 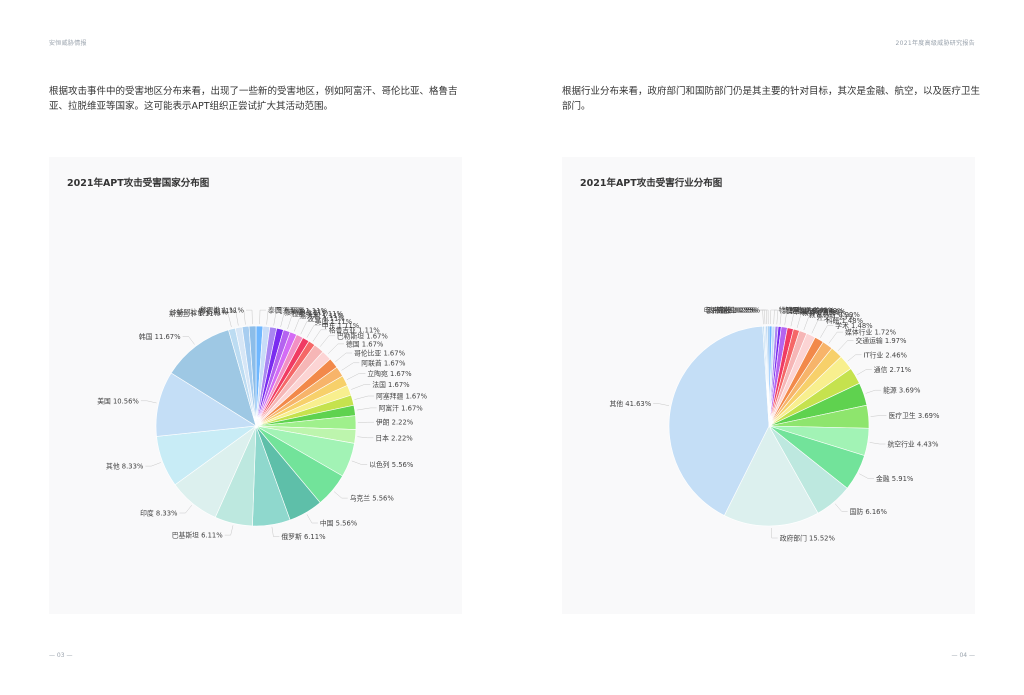 I want to click on country-label-28: 斯里兰卡 1.11%, so click(x=194, y=313).